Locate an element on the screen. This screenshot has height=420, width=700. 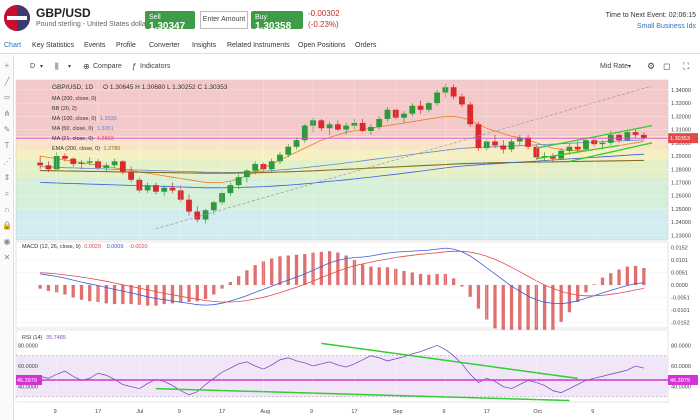
text-icon: T is located at coordinates (7, 145).